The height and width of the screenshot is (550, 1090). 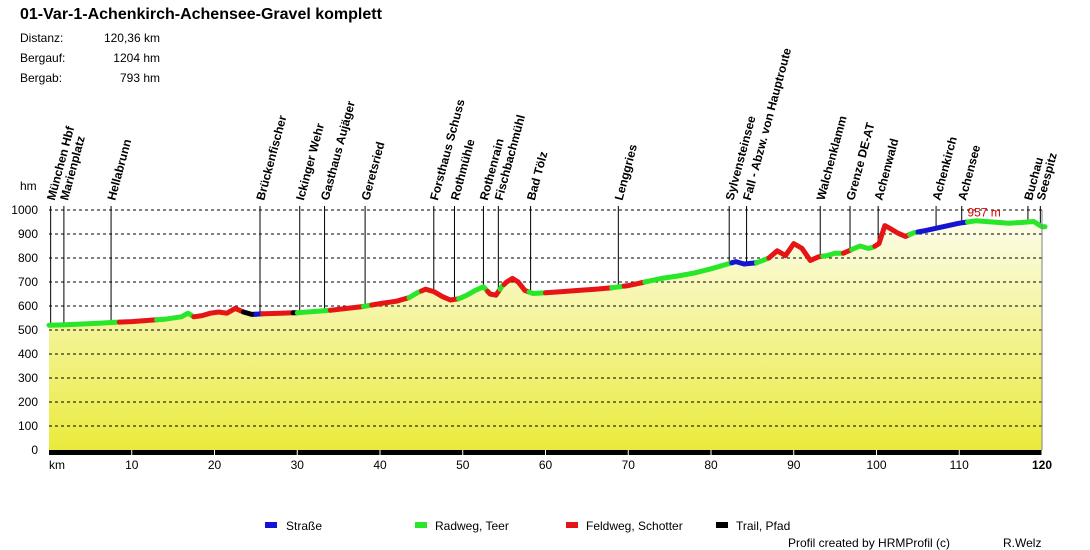 I want to click on y-tick-label-100: 100, so click(x=28, y=426).